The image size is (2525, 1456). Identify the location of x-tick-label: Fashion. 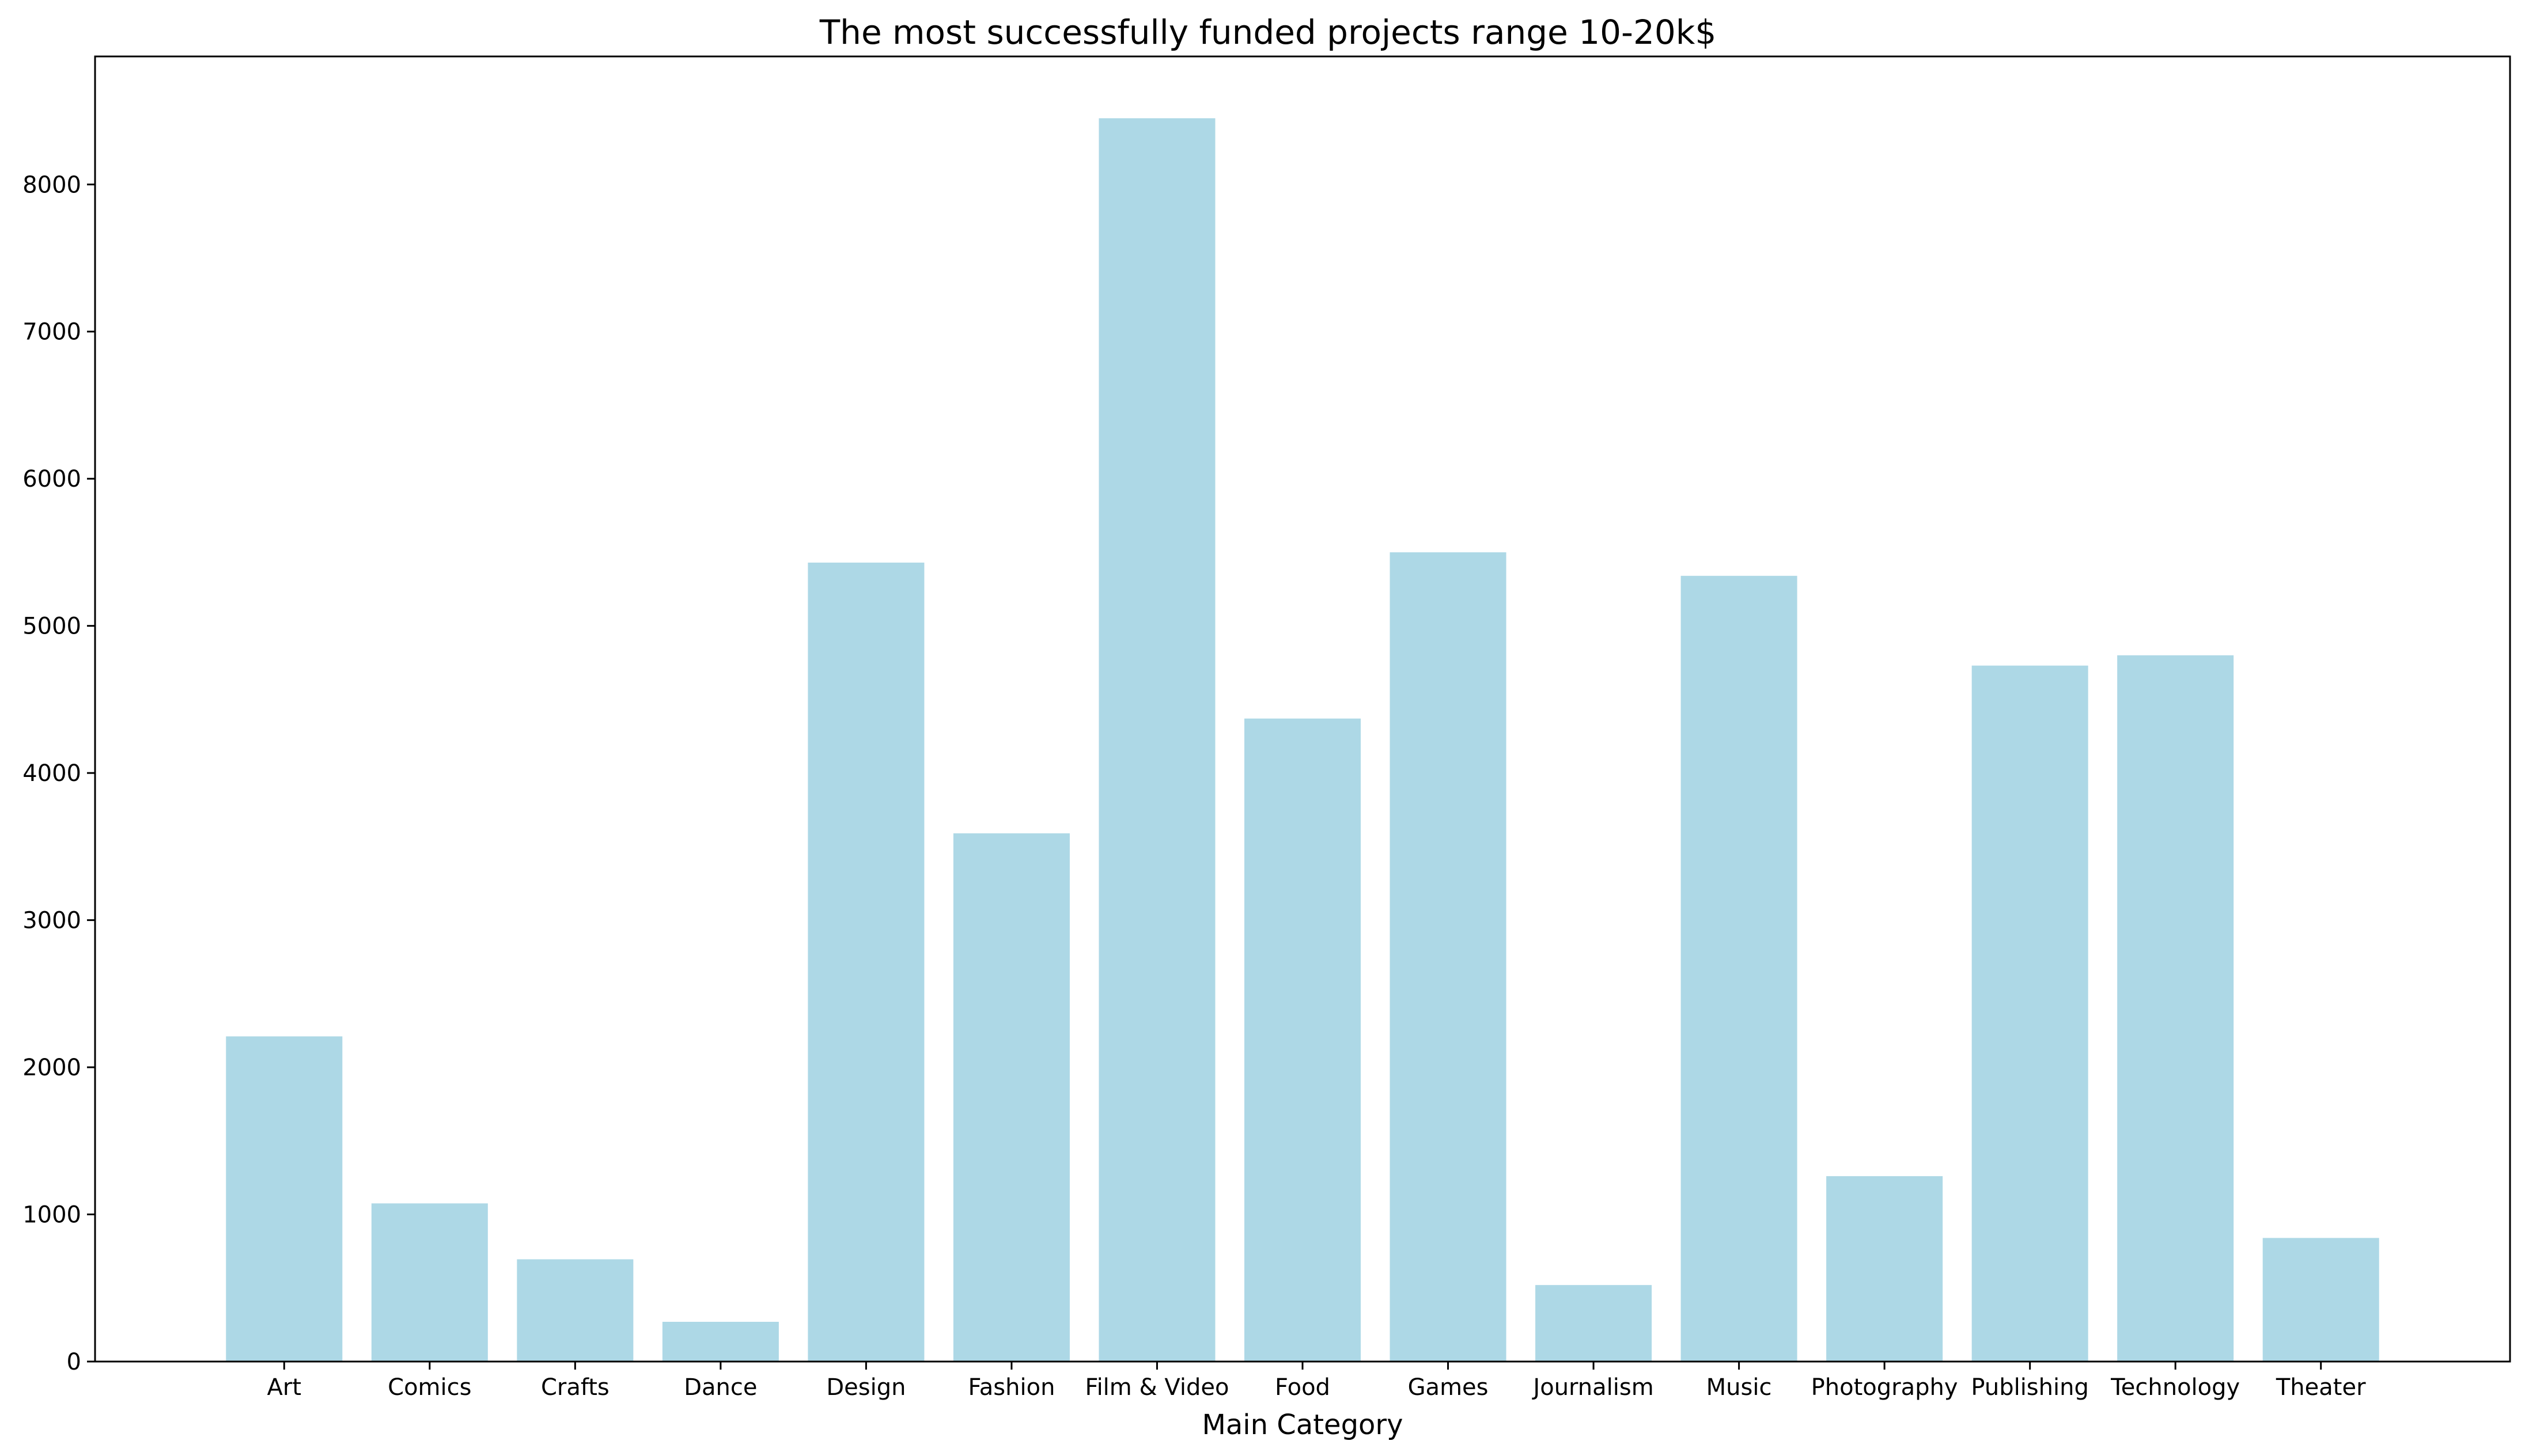
(1011, 1387).